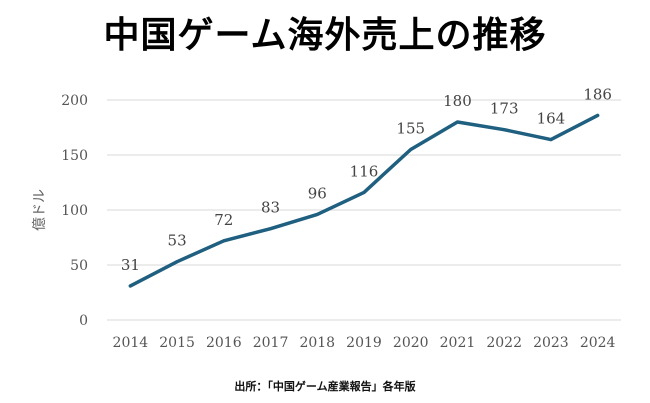 This screenshot has width=650, height=403. Describe the element at coordinates (411, 343) in the screenshot. I see `x-tick-label: 2020` at that location.